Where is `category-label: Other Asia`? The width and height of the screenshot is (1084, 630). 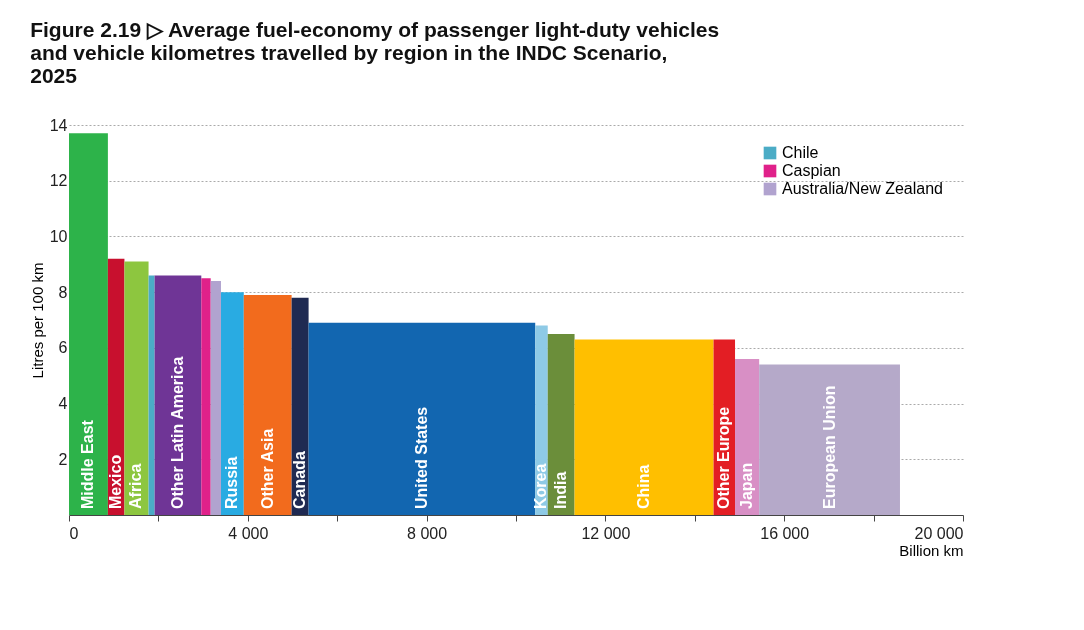 category-label: Other Asia is located at coordinates (267, 468).